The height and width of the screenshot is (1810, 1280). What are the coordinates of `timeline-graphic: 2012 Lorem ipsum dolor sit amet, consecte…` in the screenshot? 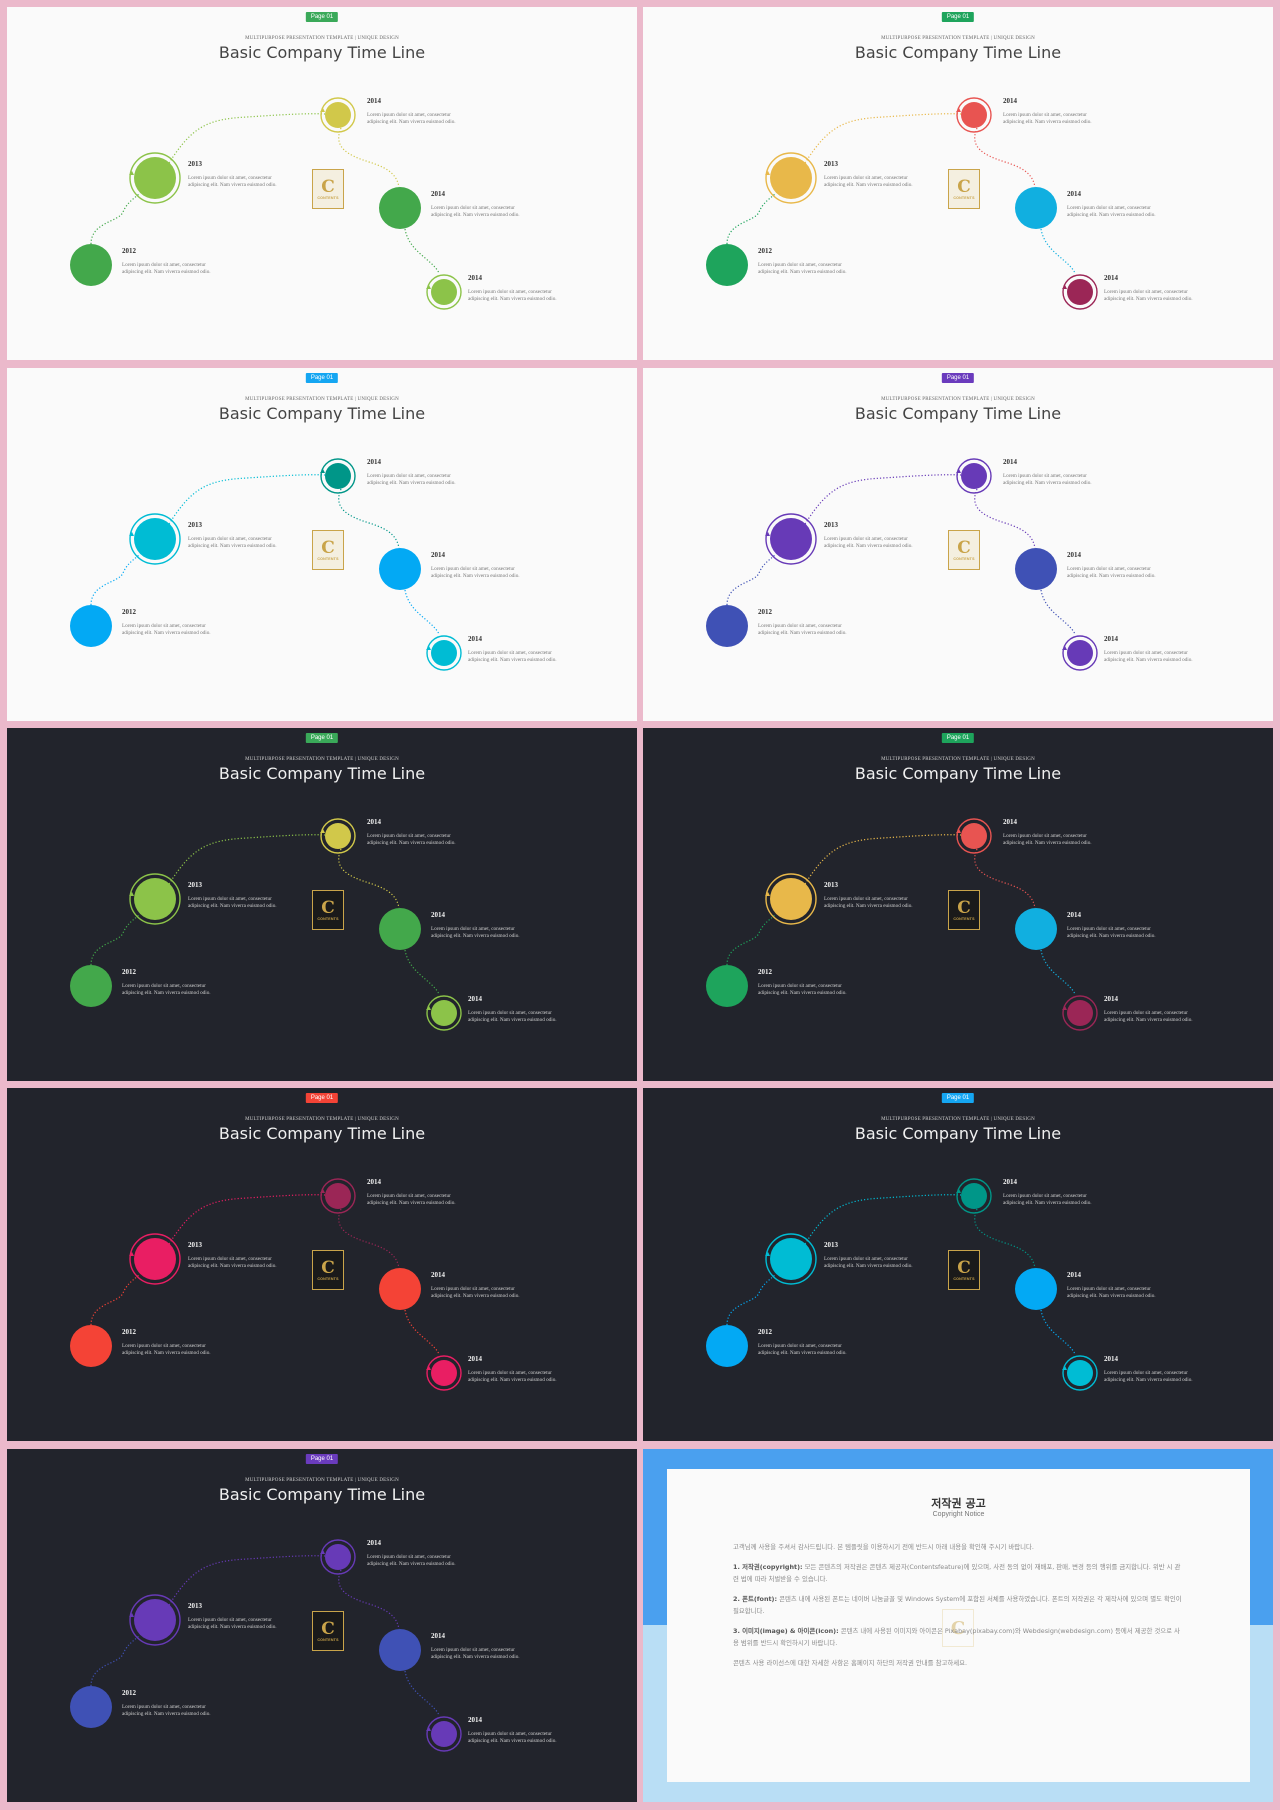 It's located at (949, 1284).